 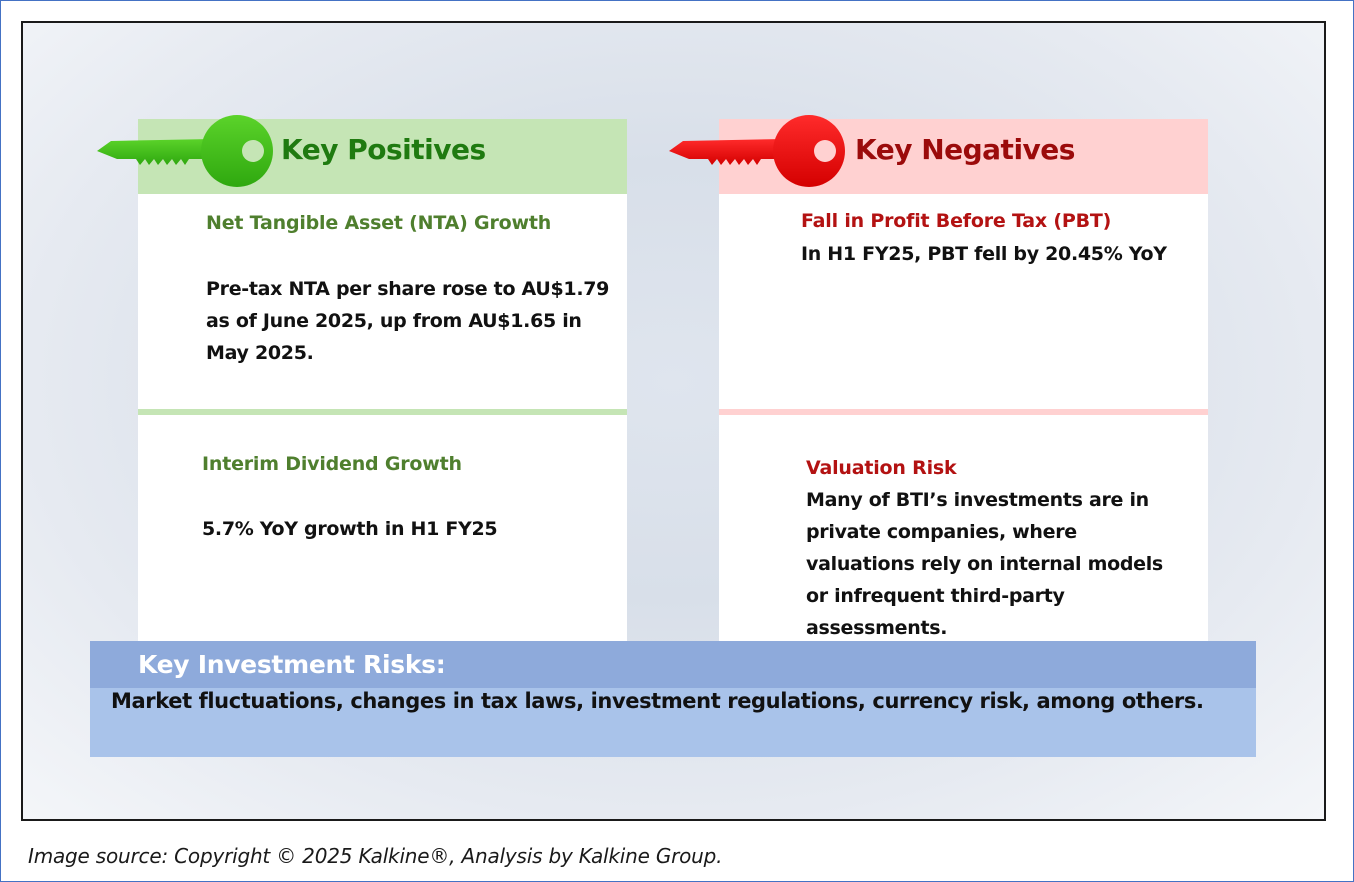 I want to click on body-line: Many of BTI’s investments are in, so click(x=977, y=500).